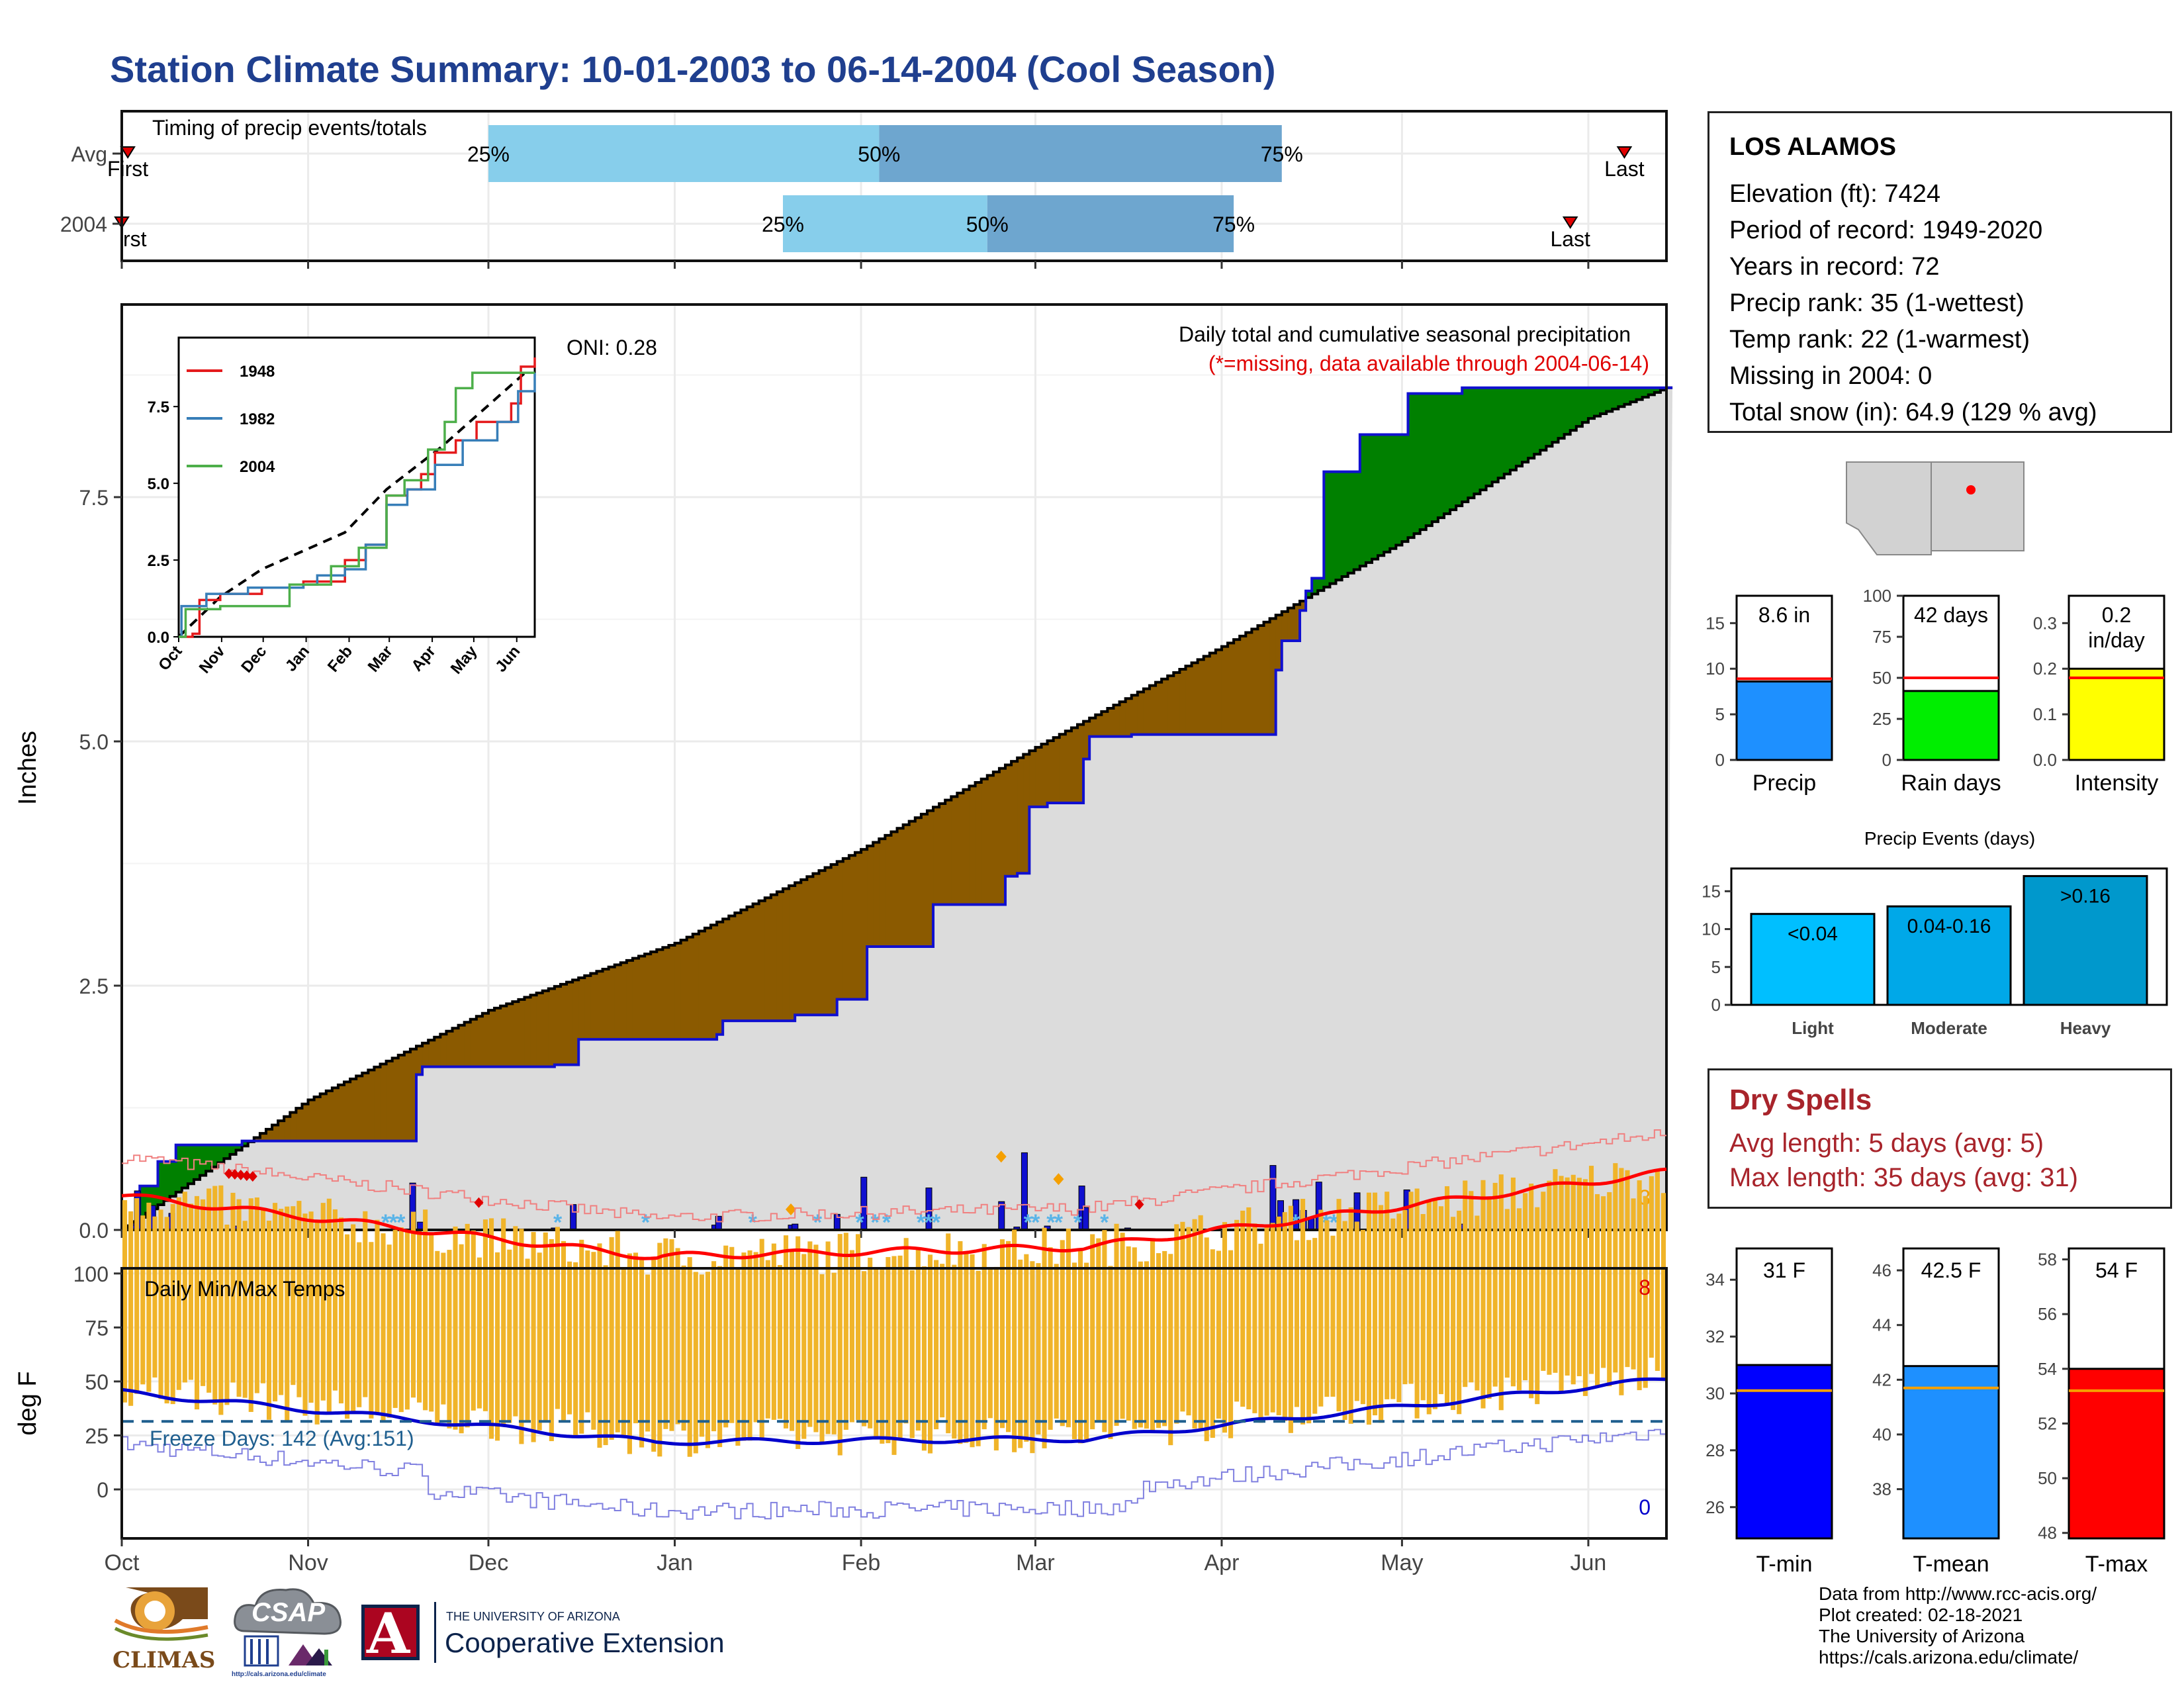  Describe the element at coordinates (1881, 719) in the screenshot. I see `summary-y-tick-label: 25` at that location.